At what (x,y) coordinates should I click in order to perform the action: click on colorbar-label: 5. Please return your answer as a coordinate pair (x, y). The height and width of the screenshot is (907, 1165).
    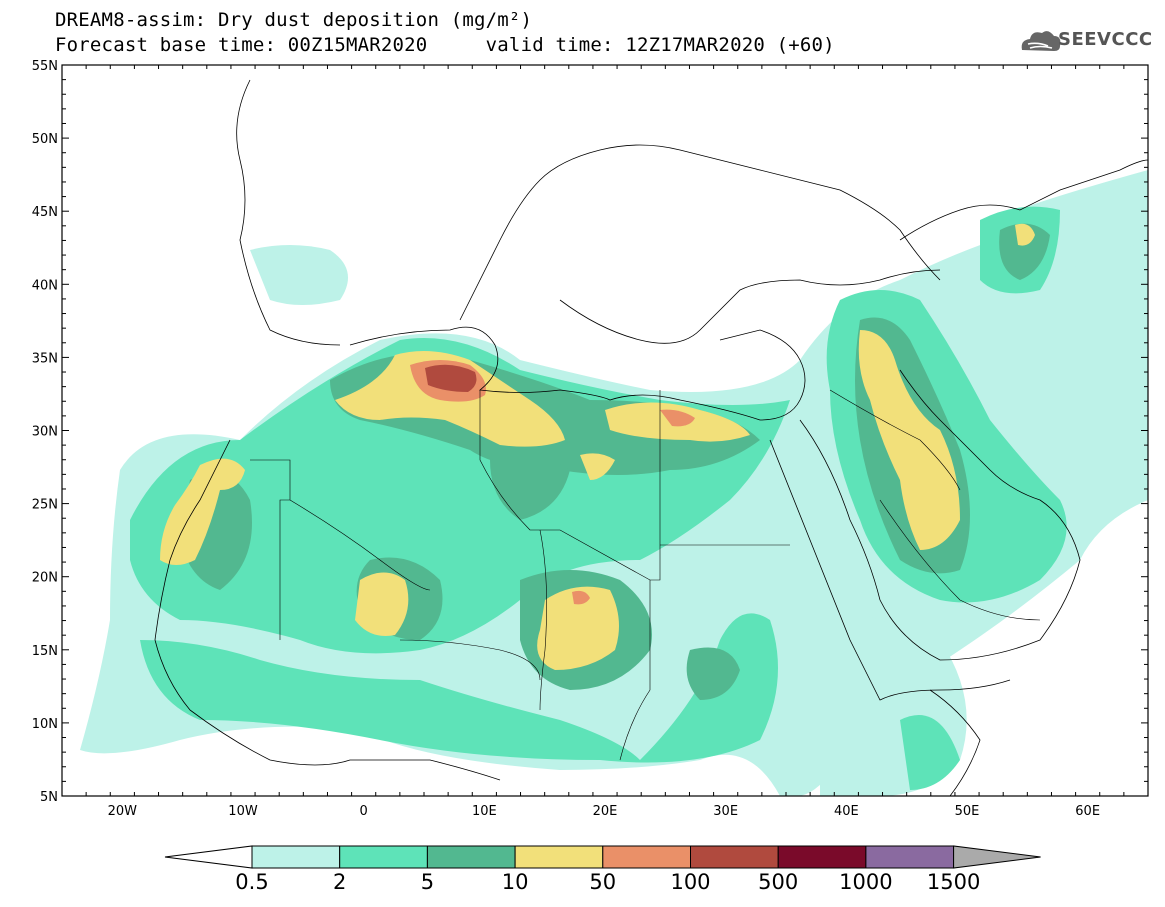
    Looking at the image, I should click on (427, 882).